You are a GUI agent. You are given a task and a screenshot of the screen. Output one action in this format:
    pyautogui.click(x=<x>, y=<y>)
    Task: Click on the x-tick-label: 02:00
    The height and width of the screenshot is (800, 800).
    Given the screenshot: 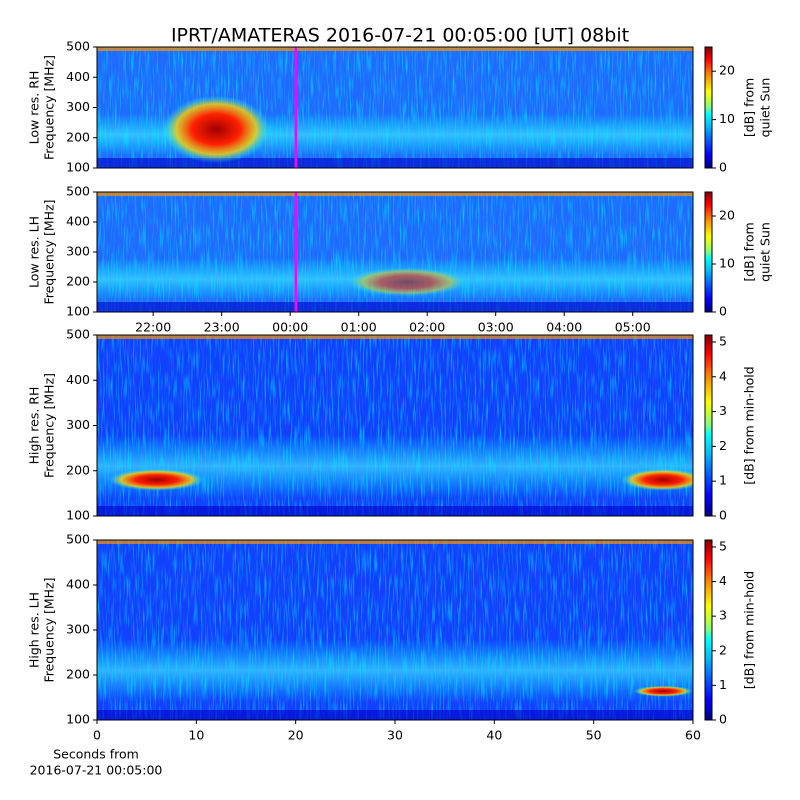 What is the action you would take?
    pyautogui.click(x=427, y=327)
    